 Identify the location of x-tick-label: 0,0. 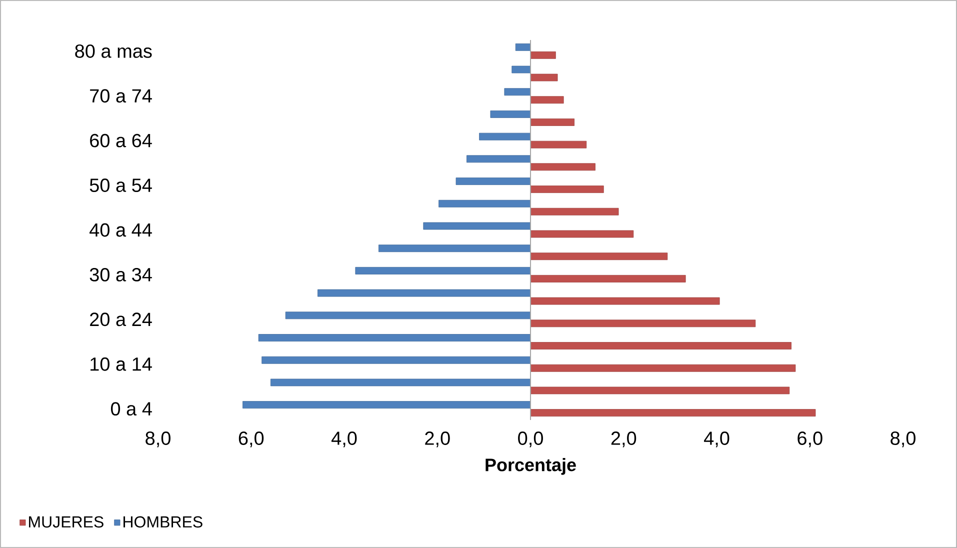
(530, 440).